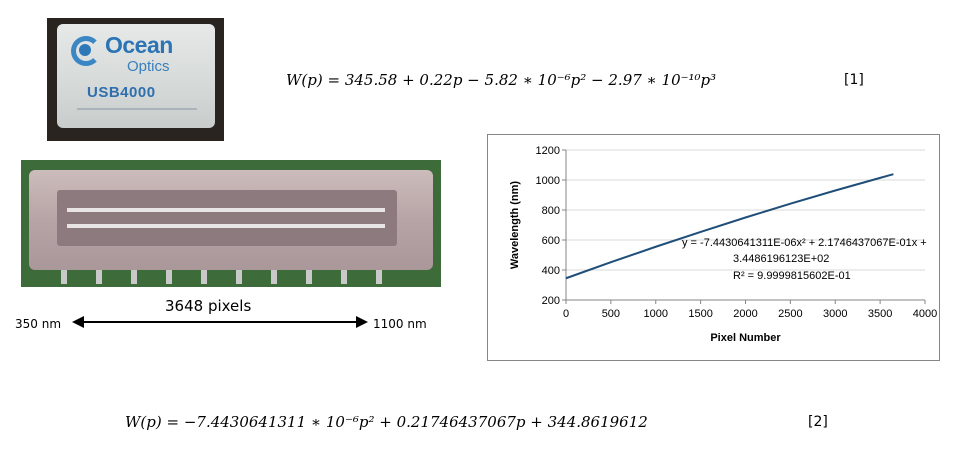 This screenshot has height=456, width=979. What do you see at coordinates (121, 92) in the screenshot?
I see `model-label: USB4000` at bounding box center [121, 92].